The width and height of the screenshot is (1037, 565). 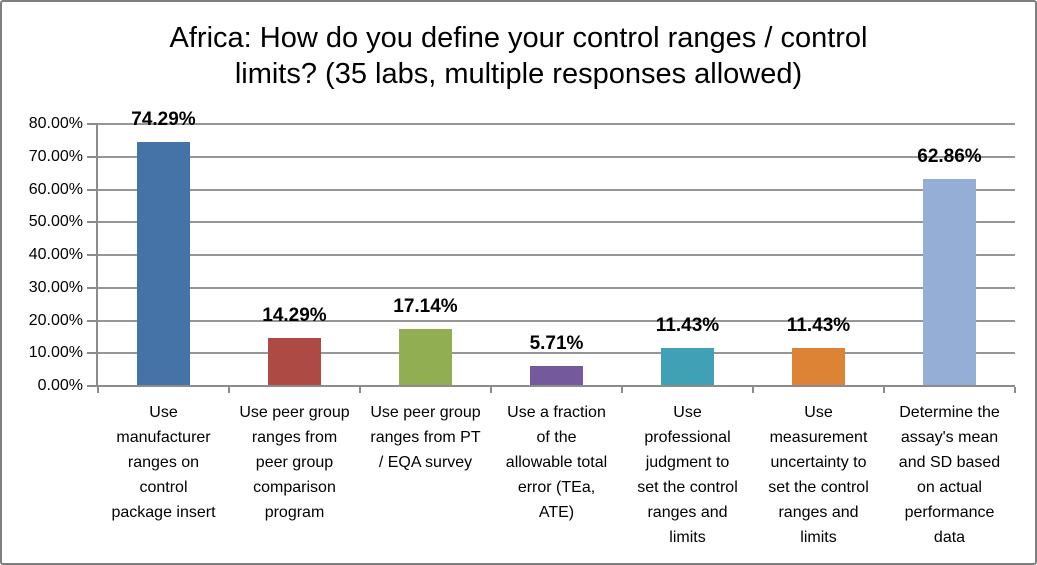 I want to click on y-axis-label: 50.00%, so click(x=55, y=222).